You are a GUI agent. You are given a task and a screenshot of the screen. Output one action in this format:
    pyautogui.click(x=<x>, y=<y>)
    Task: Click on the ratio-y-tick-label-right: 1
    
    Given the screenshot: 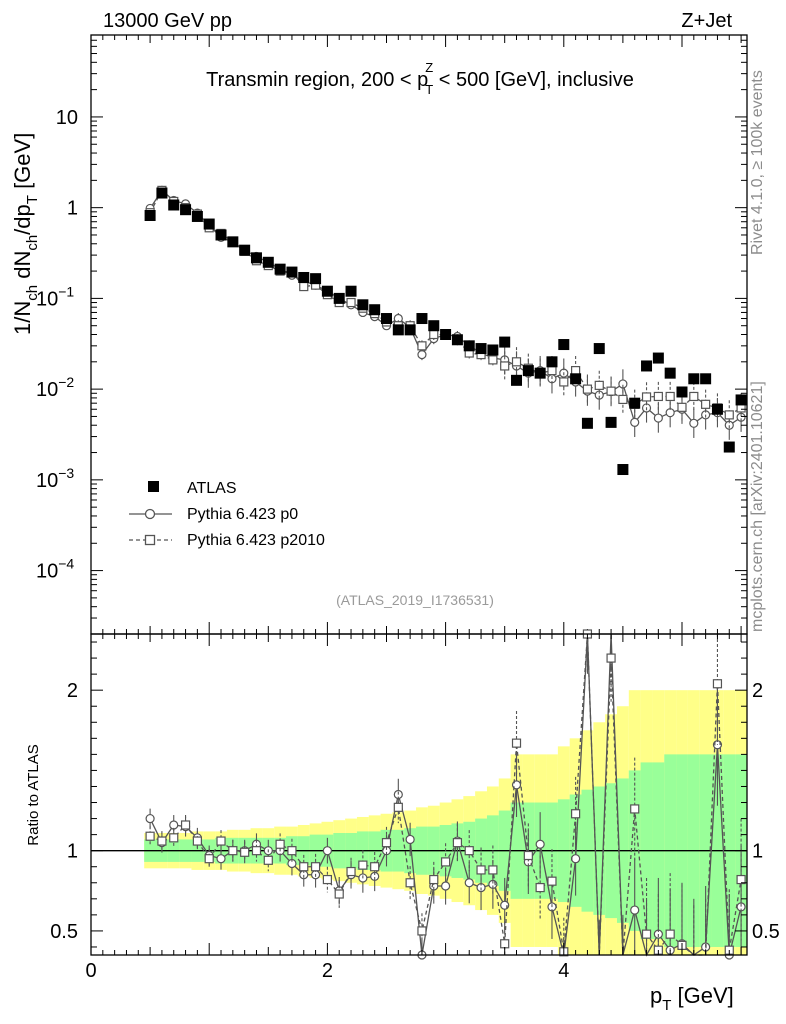 What is the action you would take?
    pyautogui.click(x=757, y=852)
    